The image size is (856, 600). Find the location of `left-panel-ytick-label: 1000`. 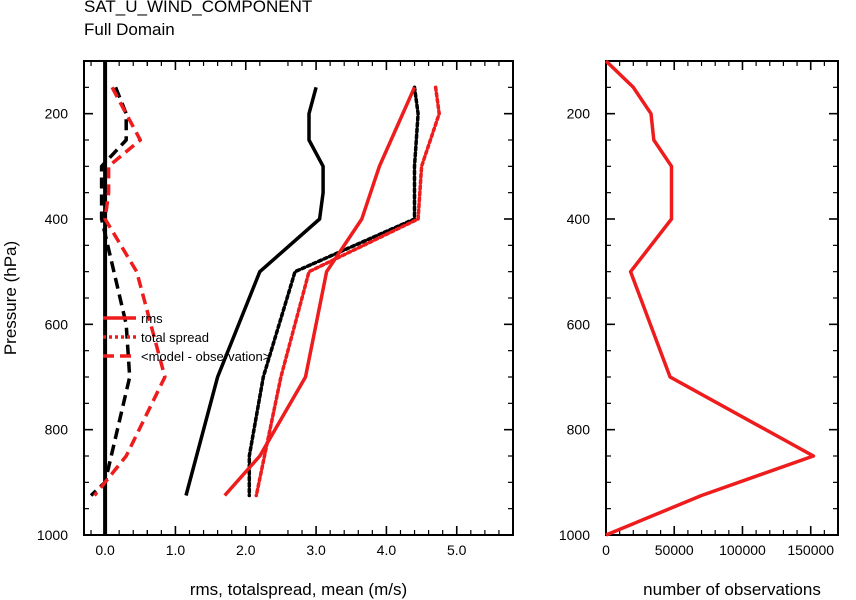

left-panel-ytick-label: 1000 is located at coordinates (52, 535).